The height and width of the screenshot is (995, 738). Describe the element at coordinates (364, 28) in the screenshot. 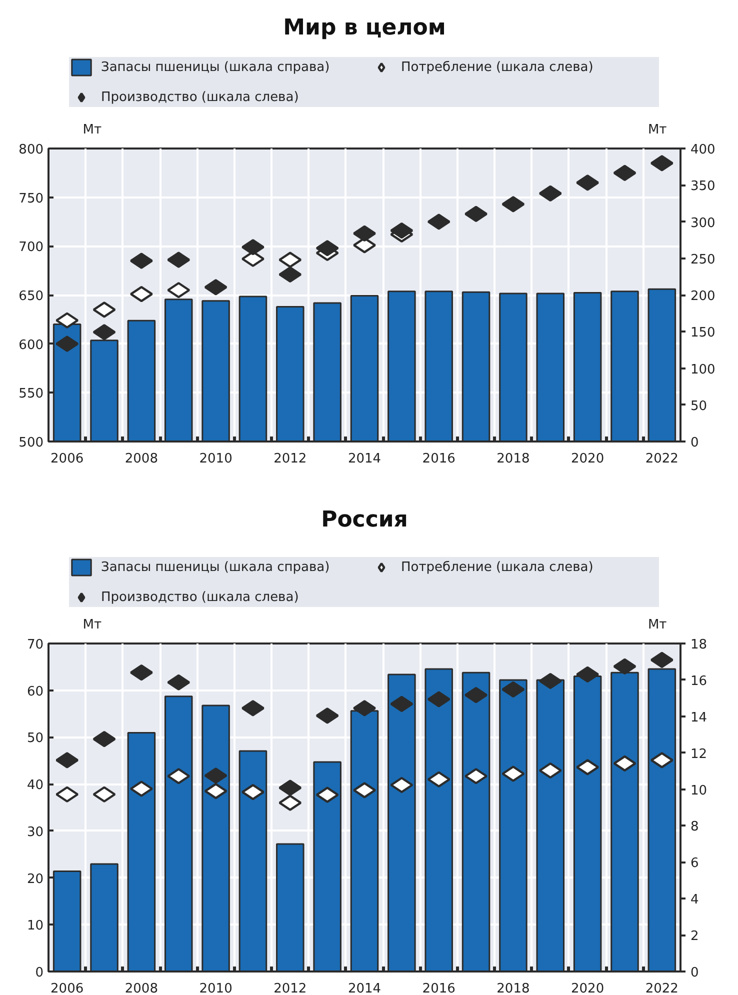

I see `chart-title: Мир в целом` at that location.